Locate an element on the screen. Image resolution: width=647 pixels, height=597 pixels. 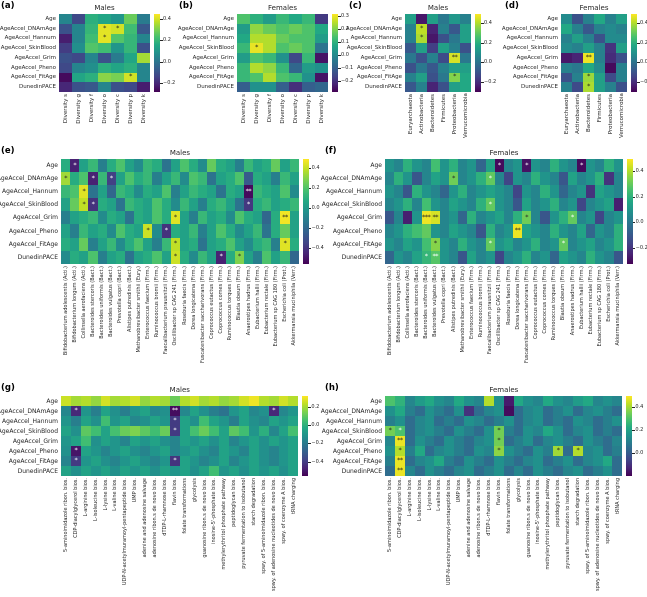
col-label: Bifidobacterium adolescentis (Acti.) is located at coordinates (65, 310).